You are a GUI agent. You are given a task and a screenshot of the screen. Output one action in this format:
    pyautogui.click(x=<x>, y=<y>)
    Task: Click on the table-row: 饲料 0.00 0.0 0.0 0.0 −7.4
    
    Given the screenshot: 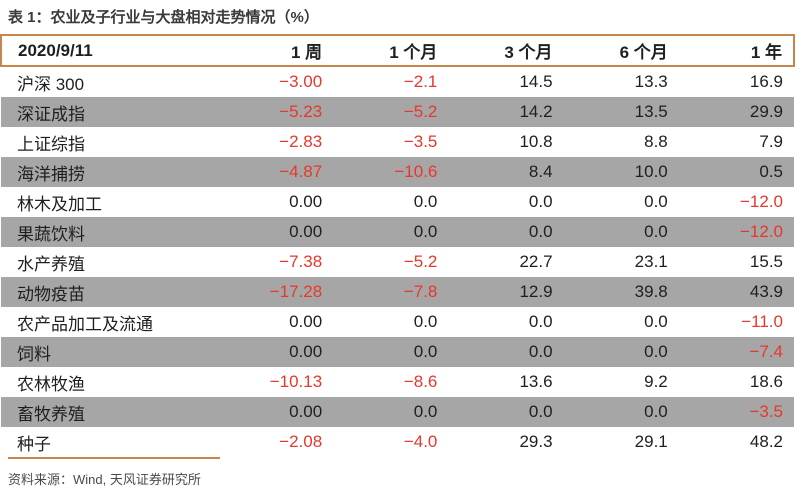 What is the action you would take?
    pyautogui.click(x=397, y=352)
    